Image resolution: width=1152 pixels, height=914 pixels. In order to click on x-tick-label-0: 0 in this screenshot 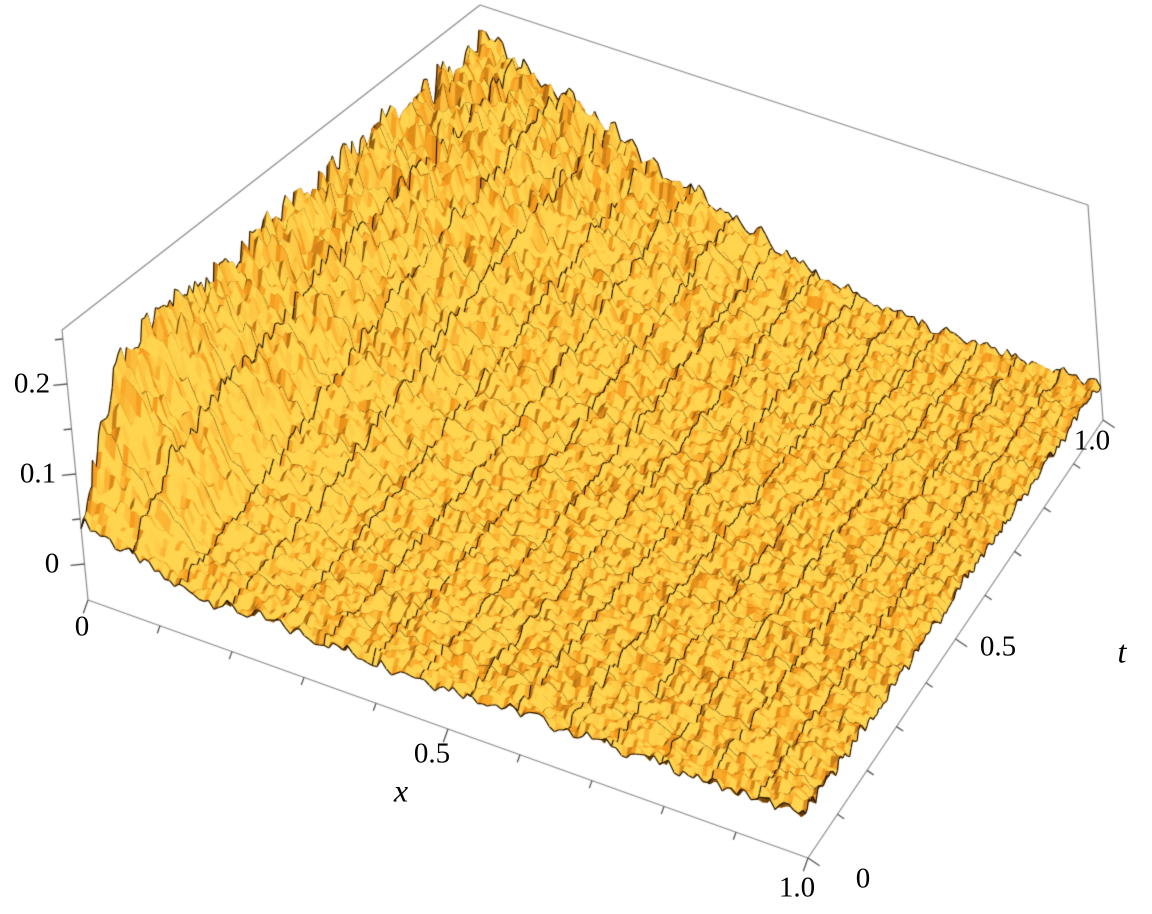, I will do `click(82, 626)`.